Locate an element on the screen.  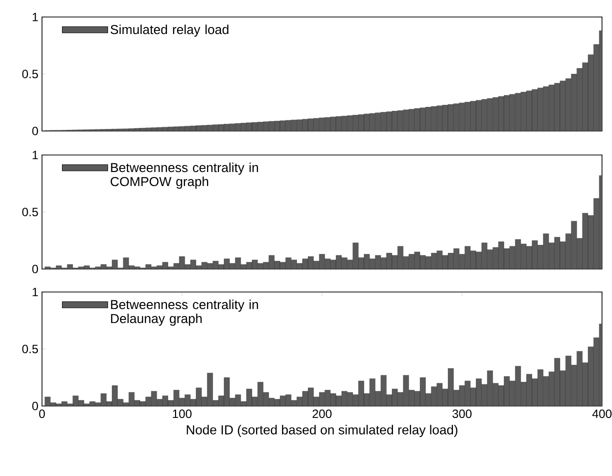
x-tick-label: 400 is located at coordinates (602, 414).